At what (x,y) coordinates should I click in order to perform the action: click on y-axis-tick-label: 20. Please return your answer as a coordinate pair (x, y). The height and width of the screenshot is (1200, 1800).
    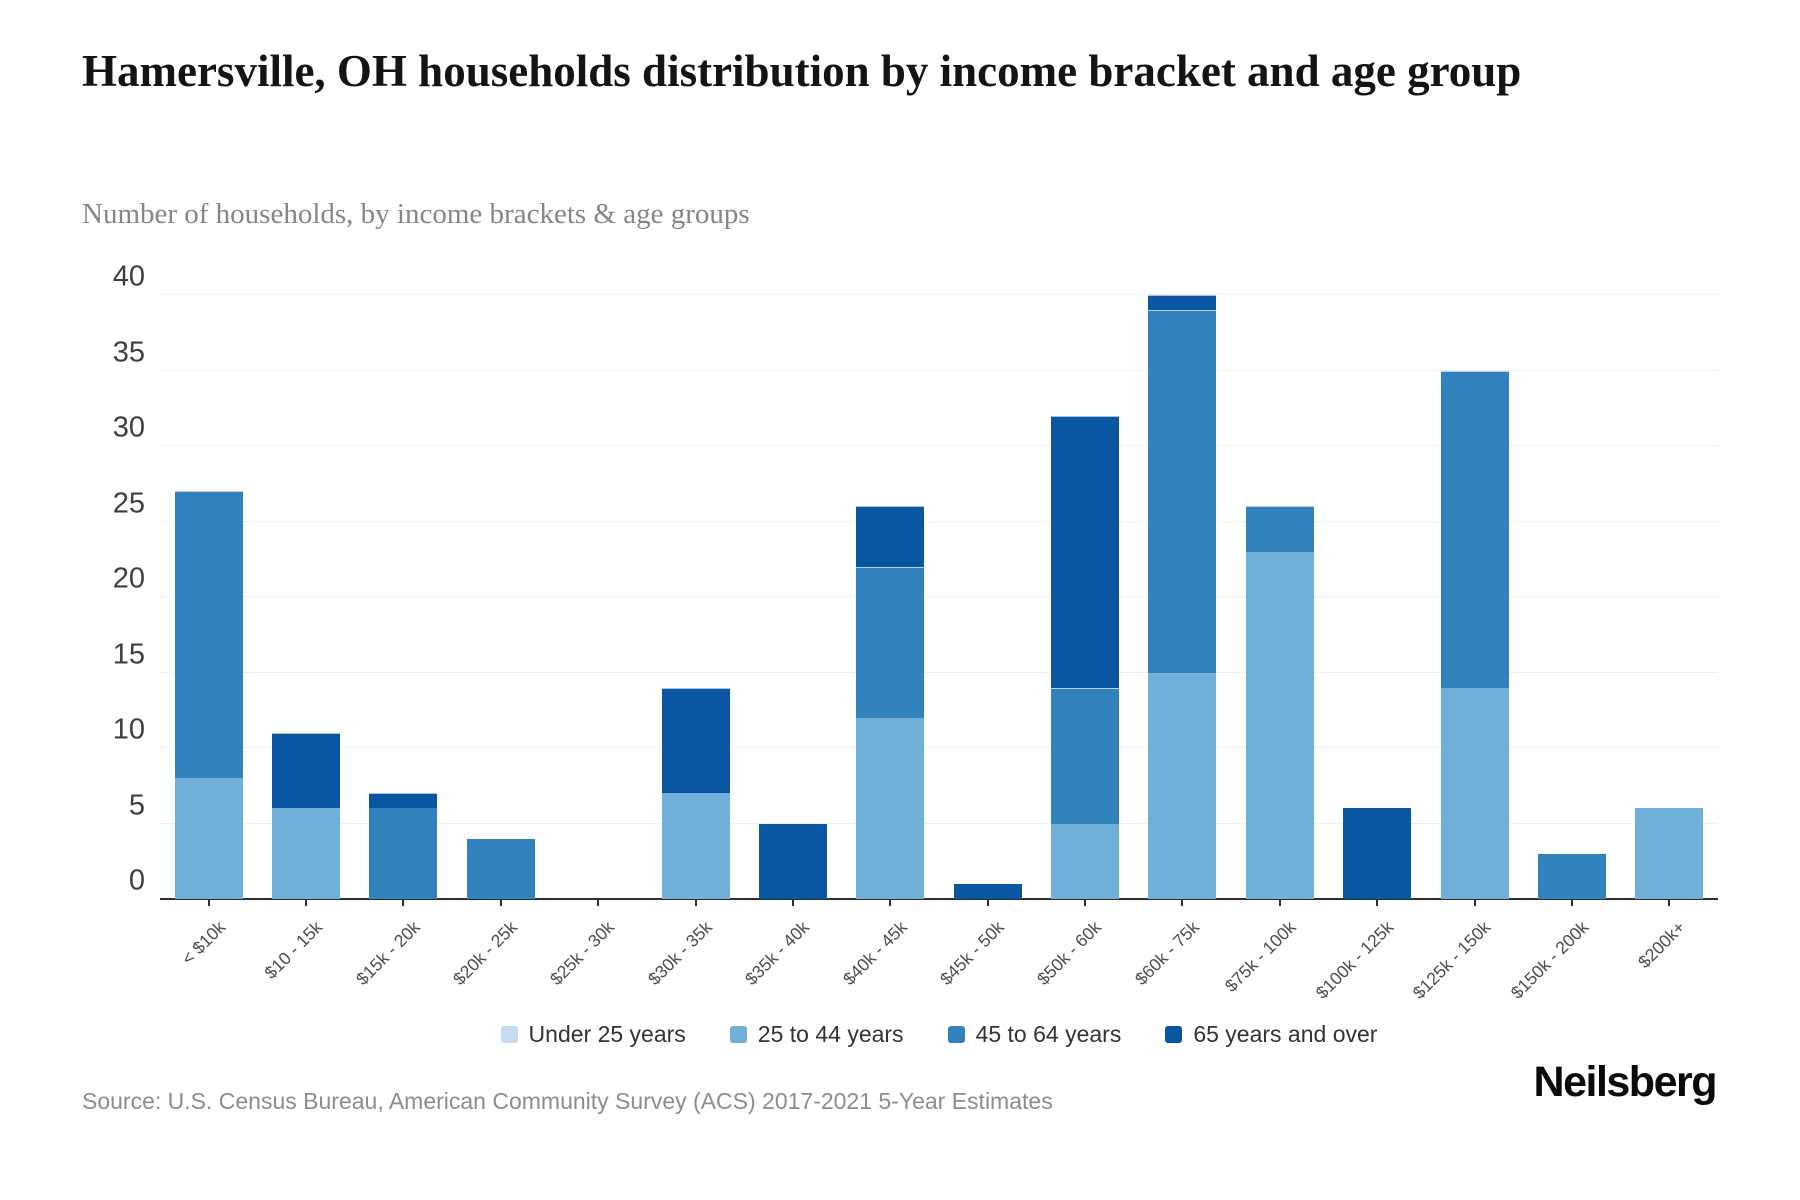
    Looking at the image, I should click on (128, 578).